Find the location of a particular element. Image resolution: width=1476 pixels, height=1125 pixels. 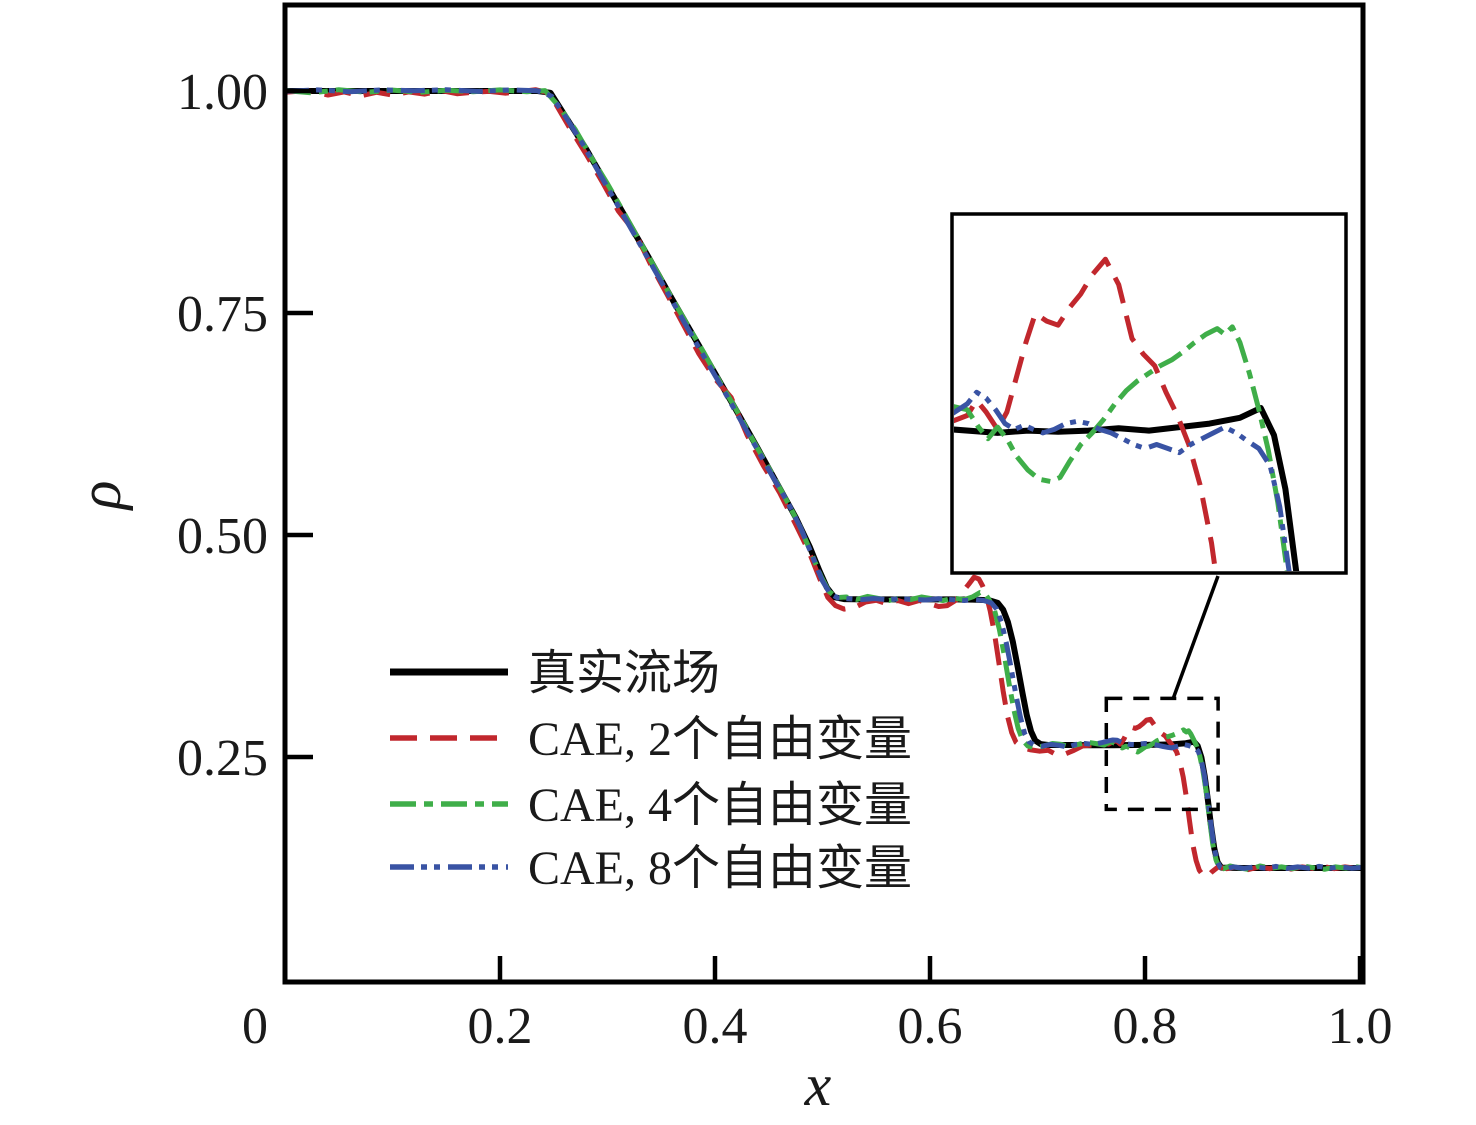

x-axis-label: x is located at coordinates (818, 1085).